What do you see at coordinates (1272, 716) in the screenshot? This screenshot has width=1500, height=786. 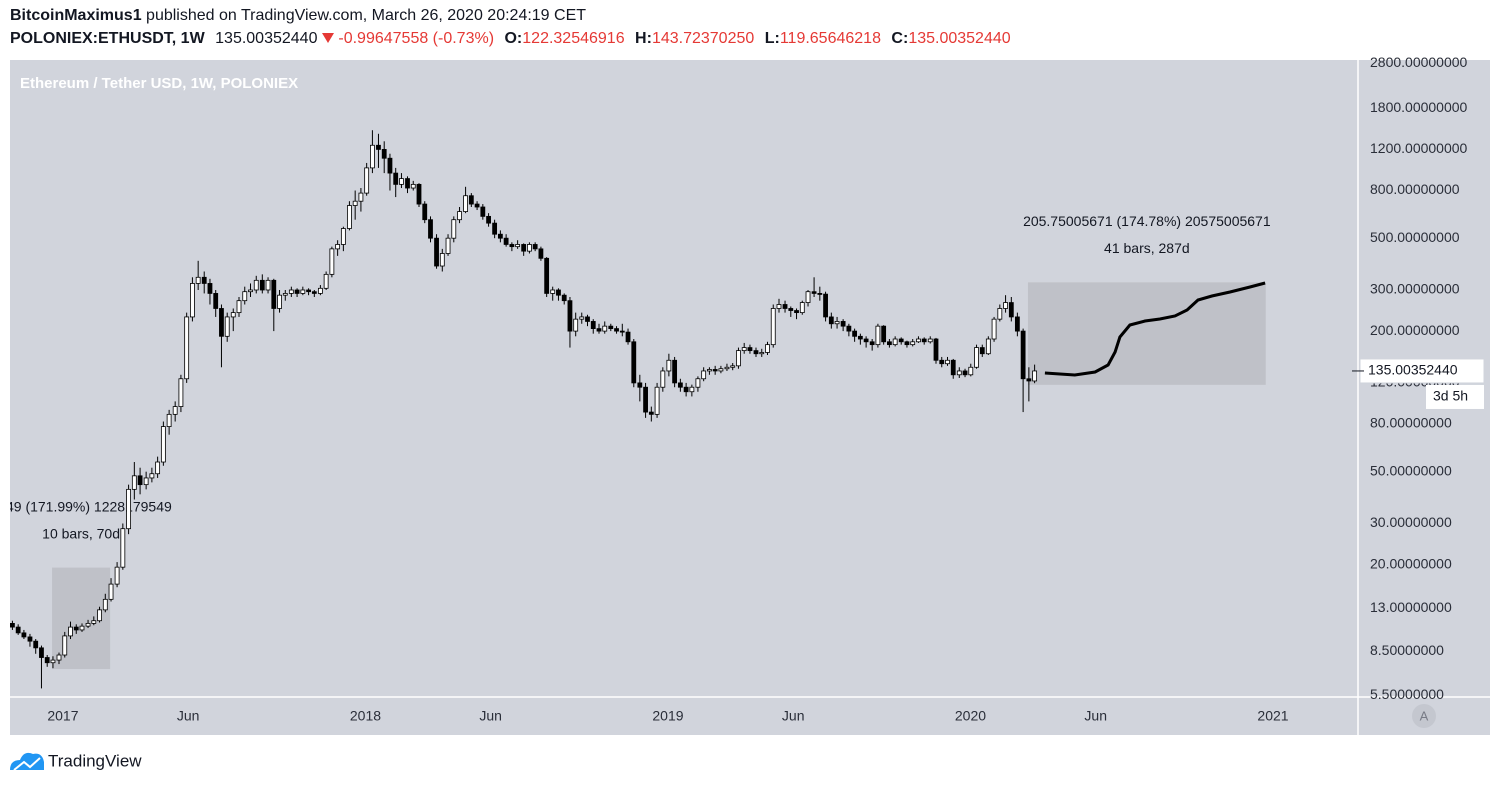 I see `x-tick-label: 2021` at bounding box center [1272, 716].